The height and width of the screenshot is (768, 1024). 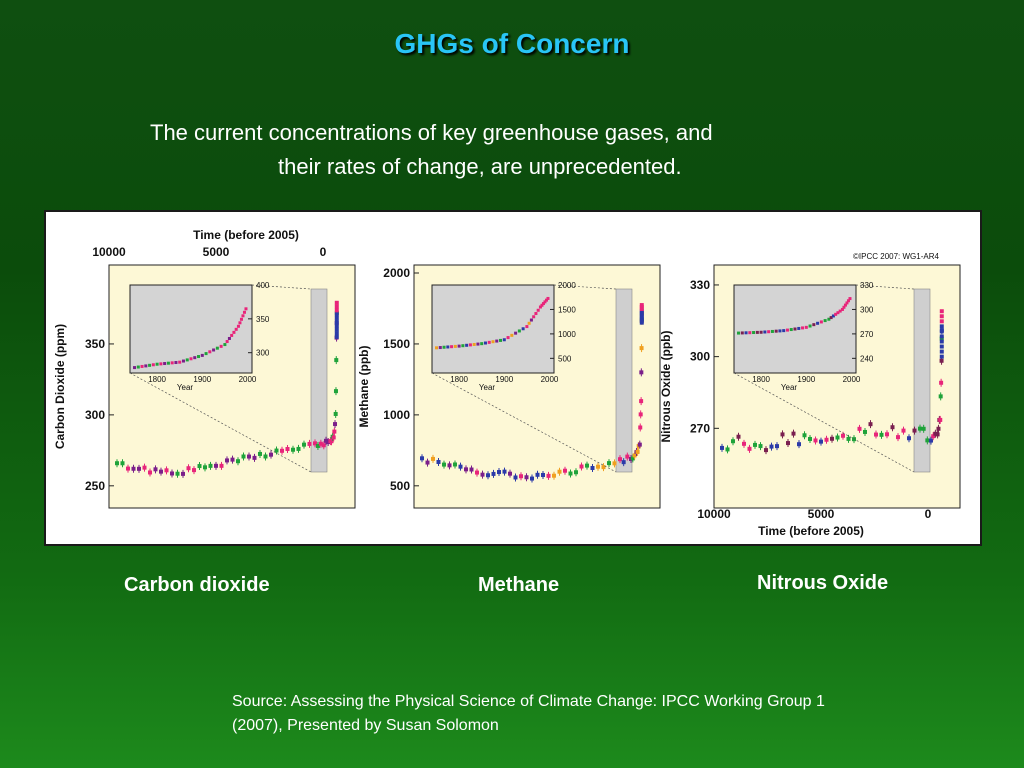 What do you see at coordinates (512, 43) in the screenshot?
I see `slide-title: GHGs of Concern` at bounding box center [512, 43].